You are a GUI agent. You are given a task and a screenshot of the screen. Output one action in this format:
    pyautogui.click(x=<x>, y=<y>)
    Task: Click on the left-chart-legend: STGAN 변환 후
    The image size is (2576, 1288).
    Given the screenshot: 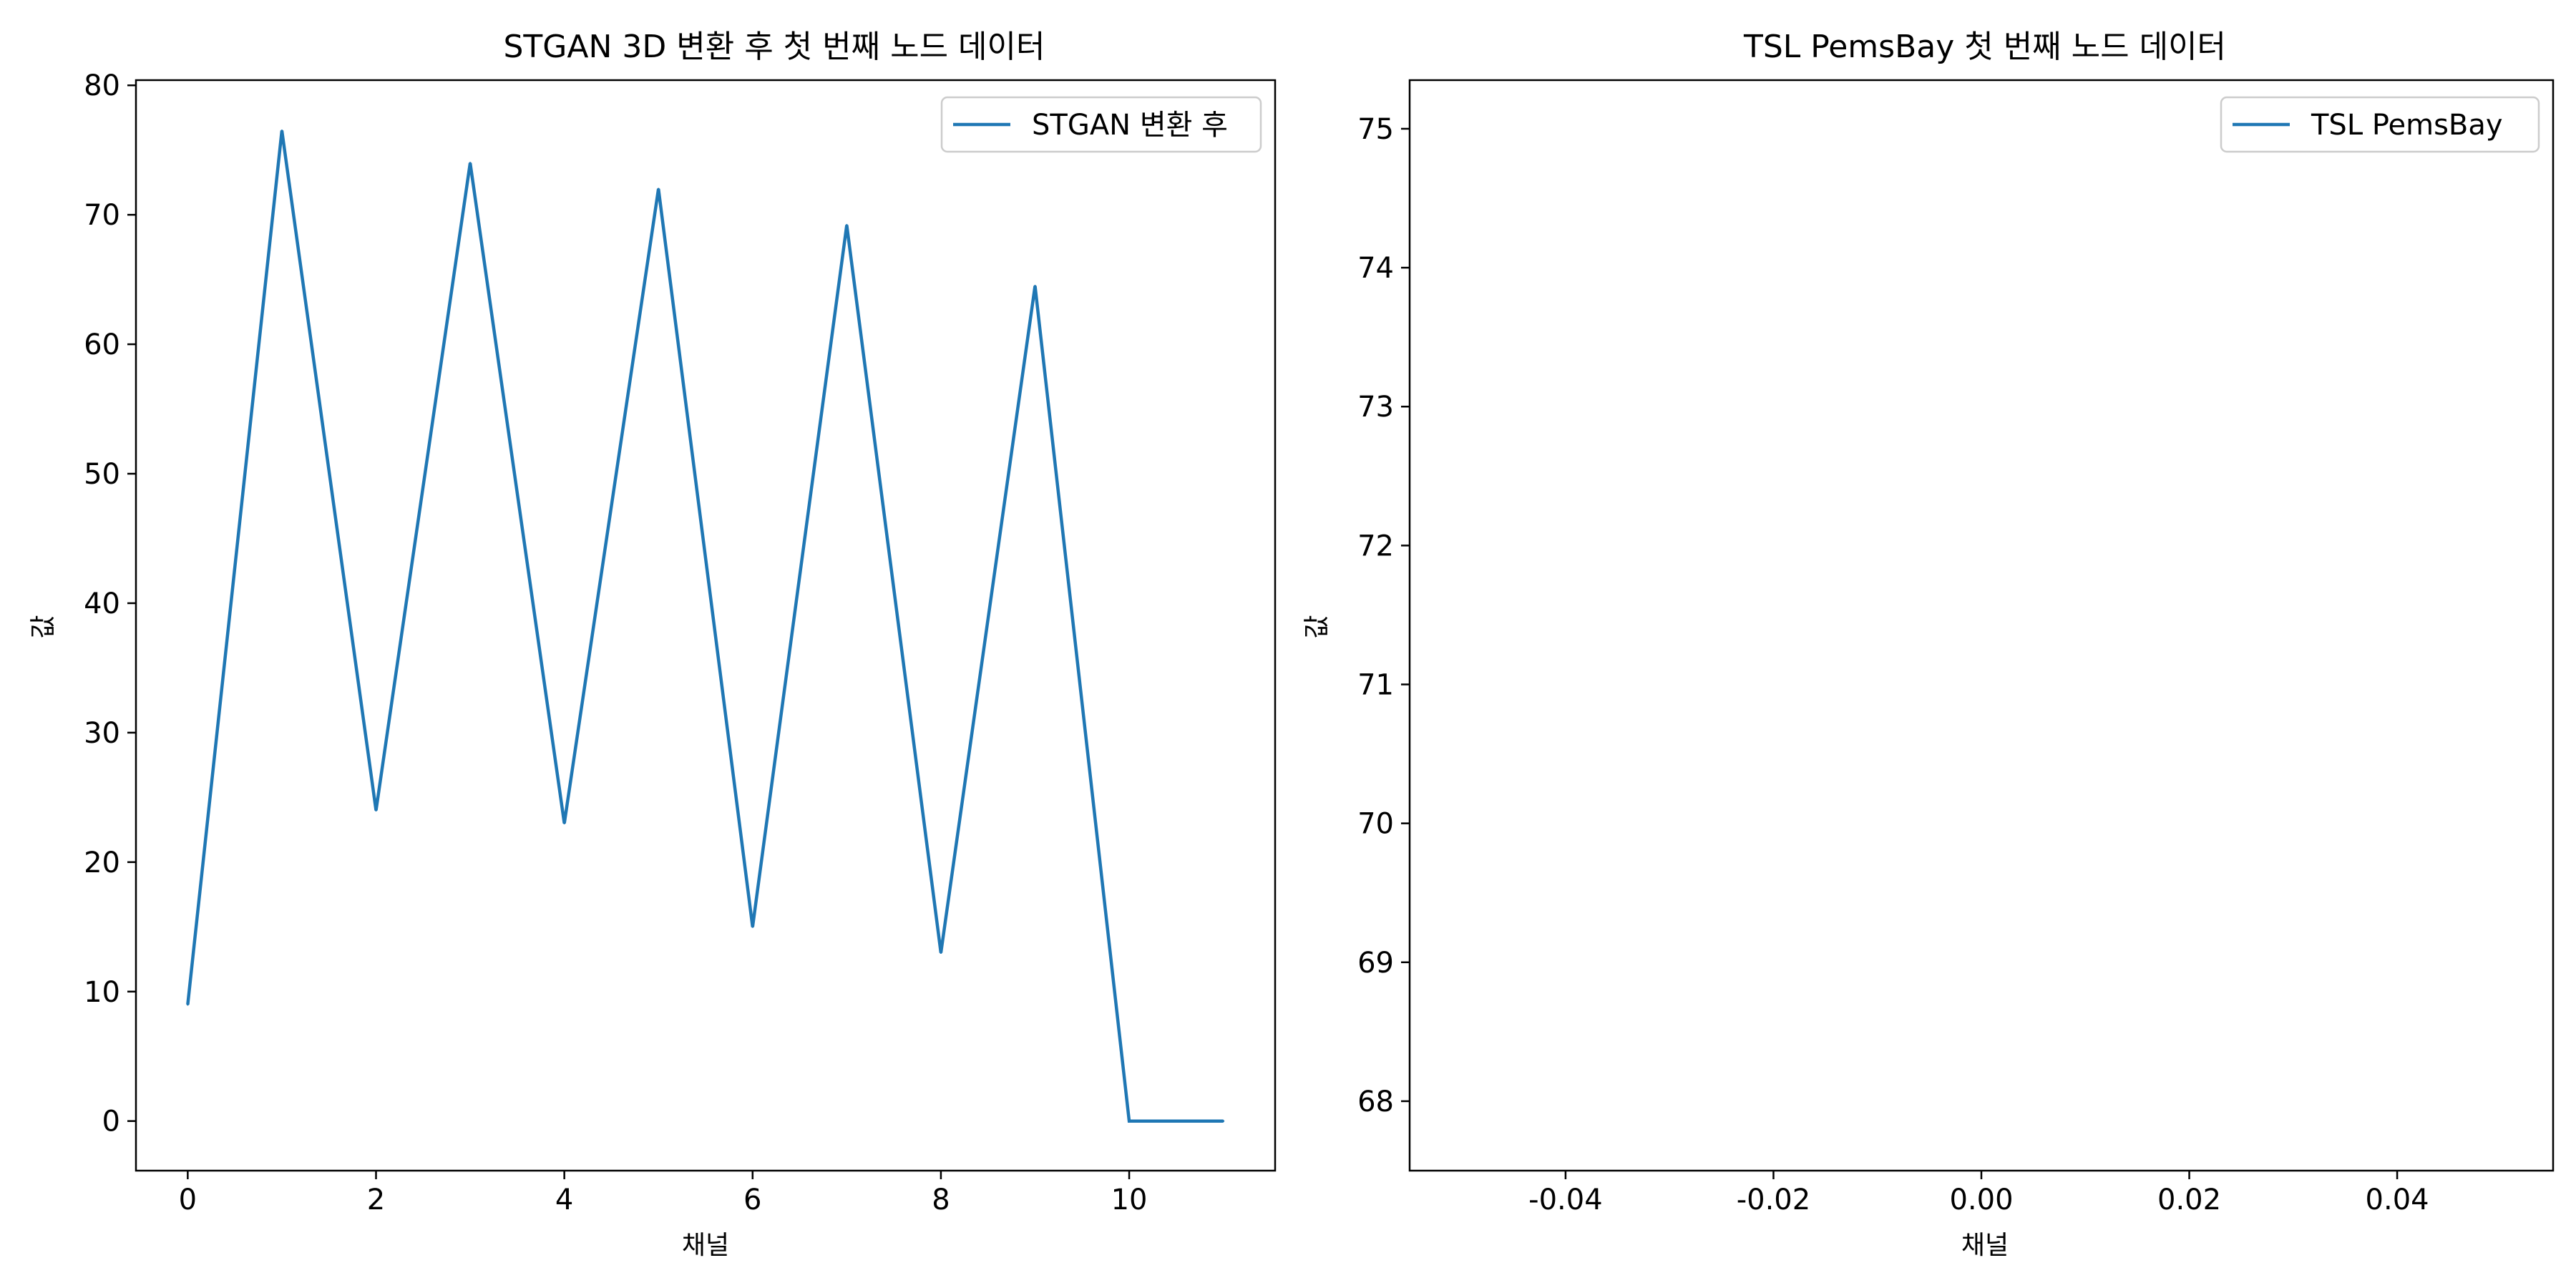 What is the action you would take?
    pyautogui.click(x=1101, y=124)
    